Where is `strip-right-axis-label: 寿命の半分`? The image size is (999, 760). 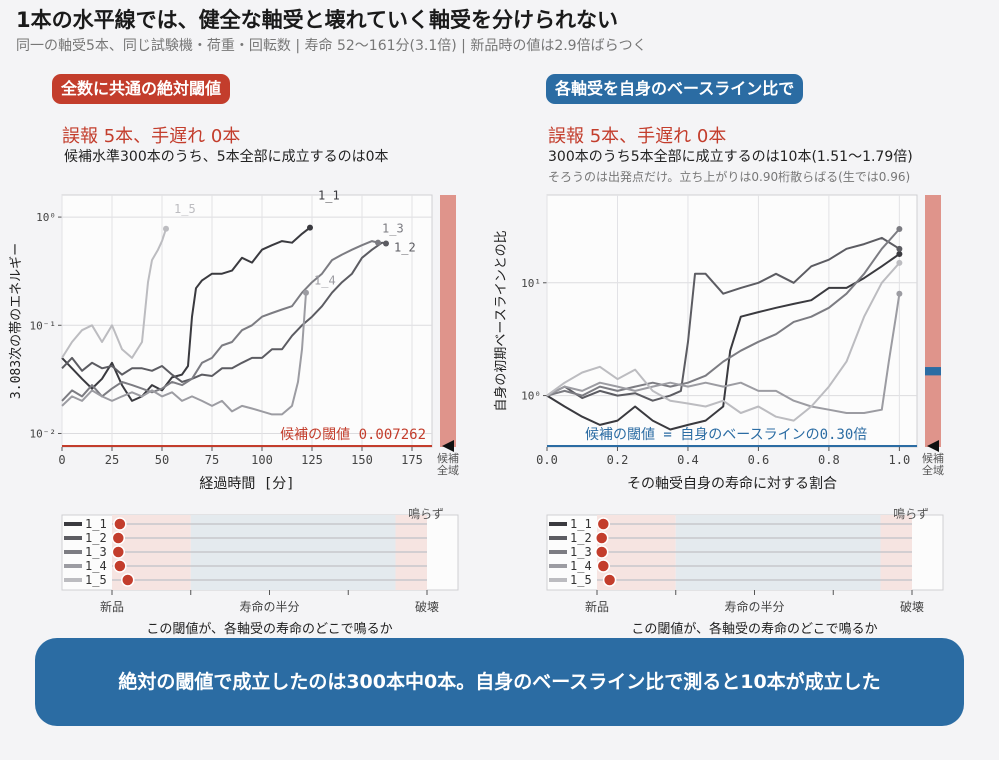
strip-right-axis-label: 寿命の半分 is located at coordinates (754, 606).